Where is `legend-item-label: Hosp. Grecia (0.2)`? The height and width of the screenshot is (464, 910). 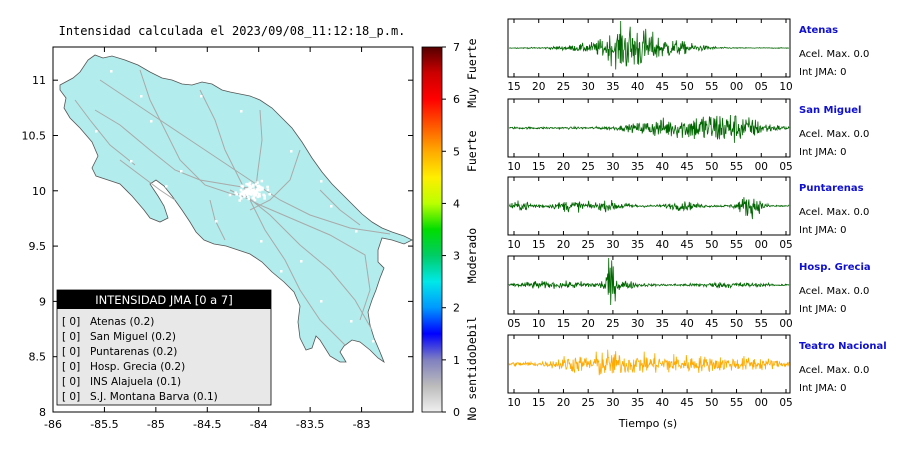 legend-item-label: Hosp. Grecia (0.2) is located at coordinates (137, 367).